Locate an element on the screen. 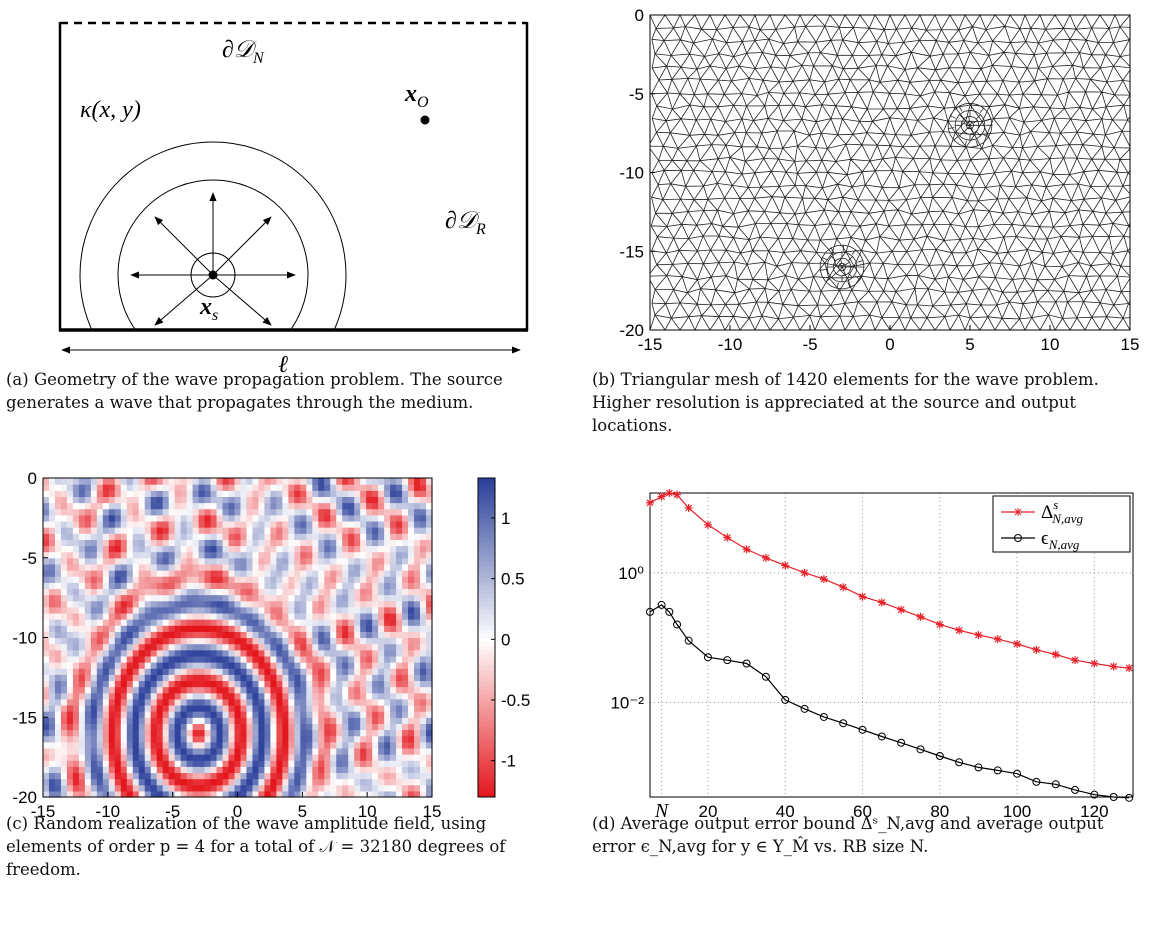  plot-frame is located at coordinates (237, 637).